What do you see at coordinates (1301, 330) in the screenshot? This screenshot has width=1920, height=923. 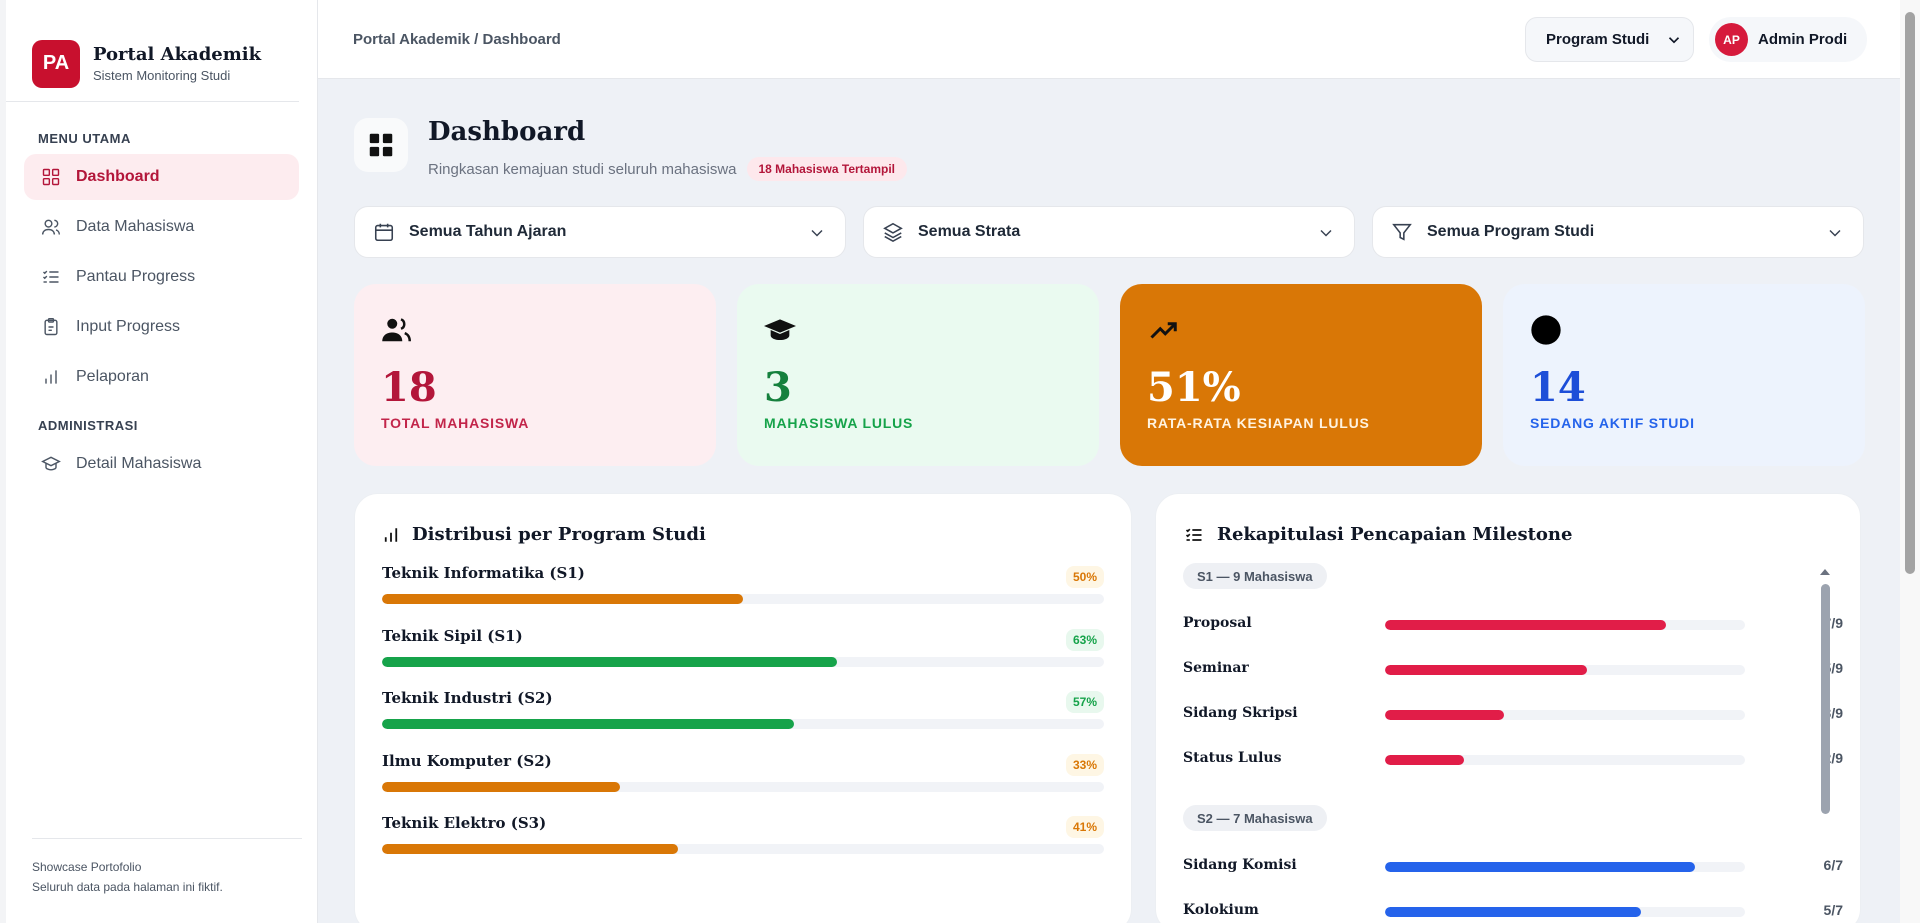 I see `trending-up-icon` at bounding box center [1301, 330].